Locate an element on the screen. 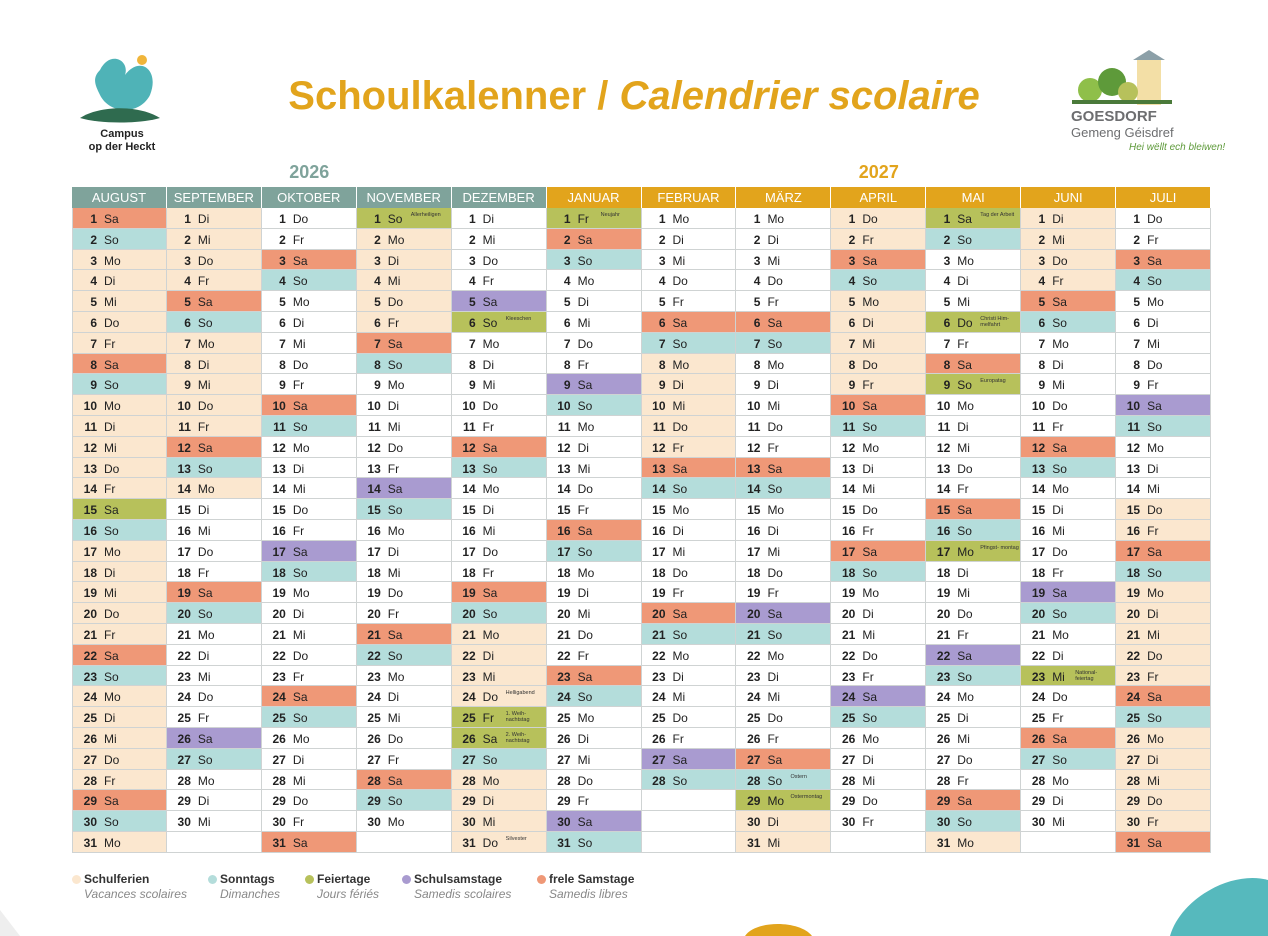 The height and width of the screenshot is (936, 1268). day-cell: 31 So is located at coordinates (594, 842).